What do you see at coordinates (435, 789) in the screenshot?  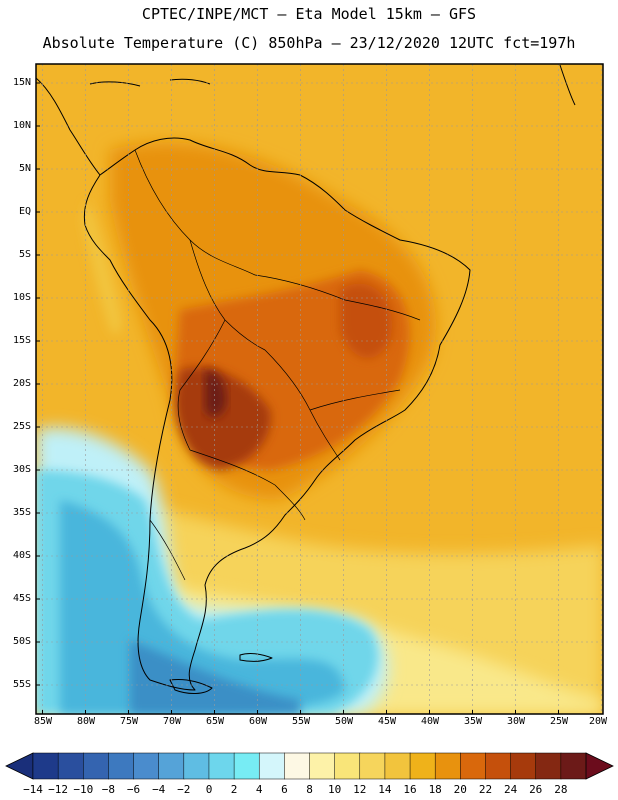 I see `colorbar-label: 18` at bounding box center [435, 789].